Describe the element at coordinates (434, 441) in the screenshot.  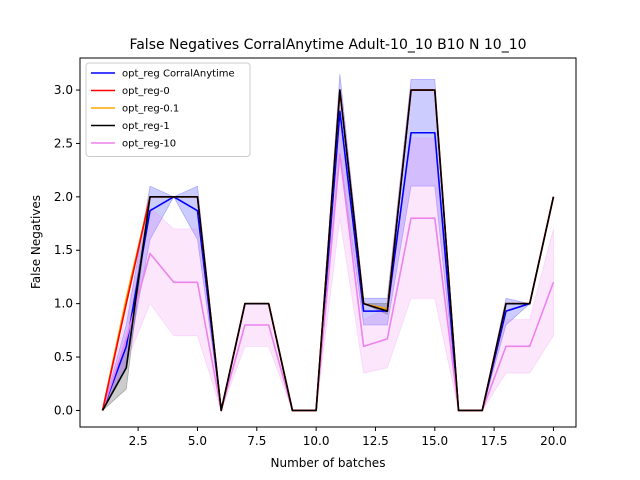
I see `x-tick-label: 15.0` at that location.